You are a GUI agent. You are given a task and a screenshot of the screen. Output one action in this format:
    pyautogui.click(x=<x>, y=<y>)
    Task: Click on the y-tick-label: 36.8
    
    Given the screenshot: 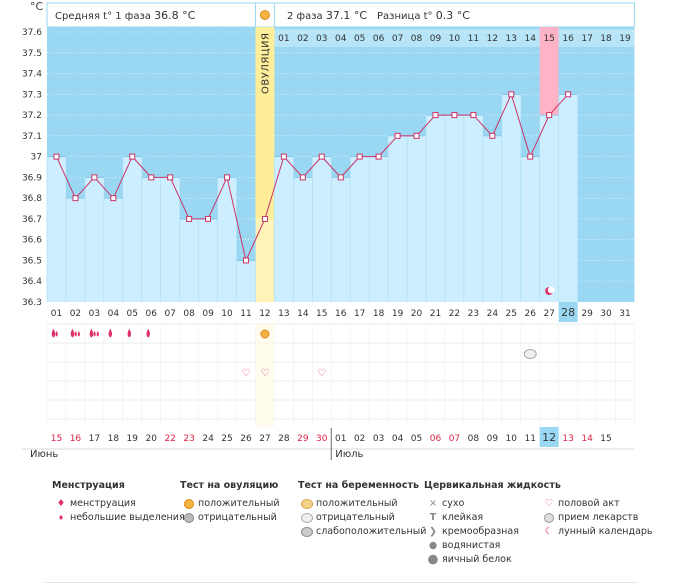 What is the action you would take?
    pyautogui.click(x=32, y=199)
    